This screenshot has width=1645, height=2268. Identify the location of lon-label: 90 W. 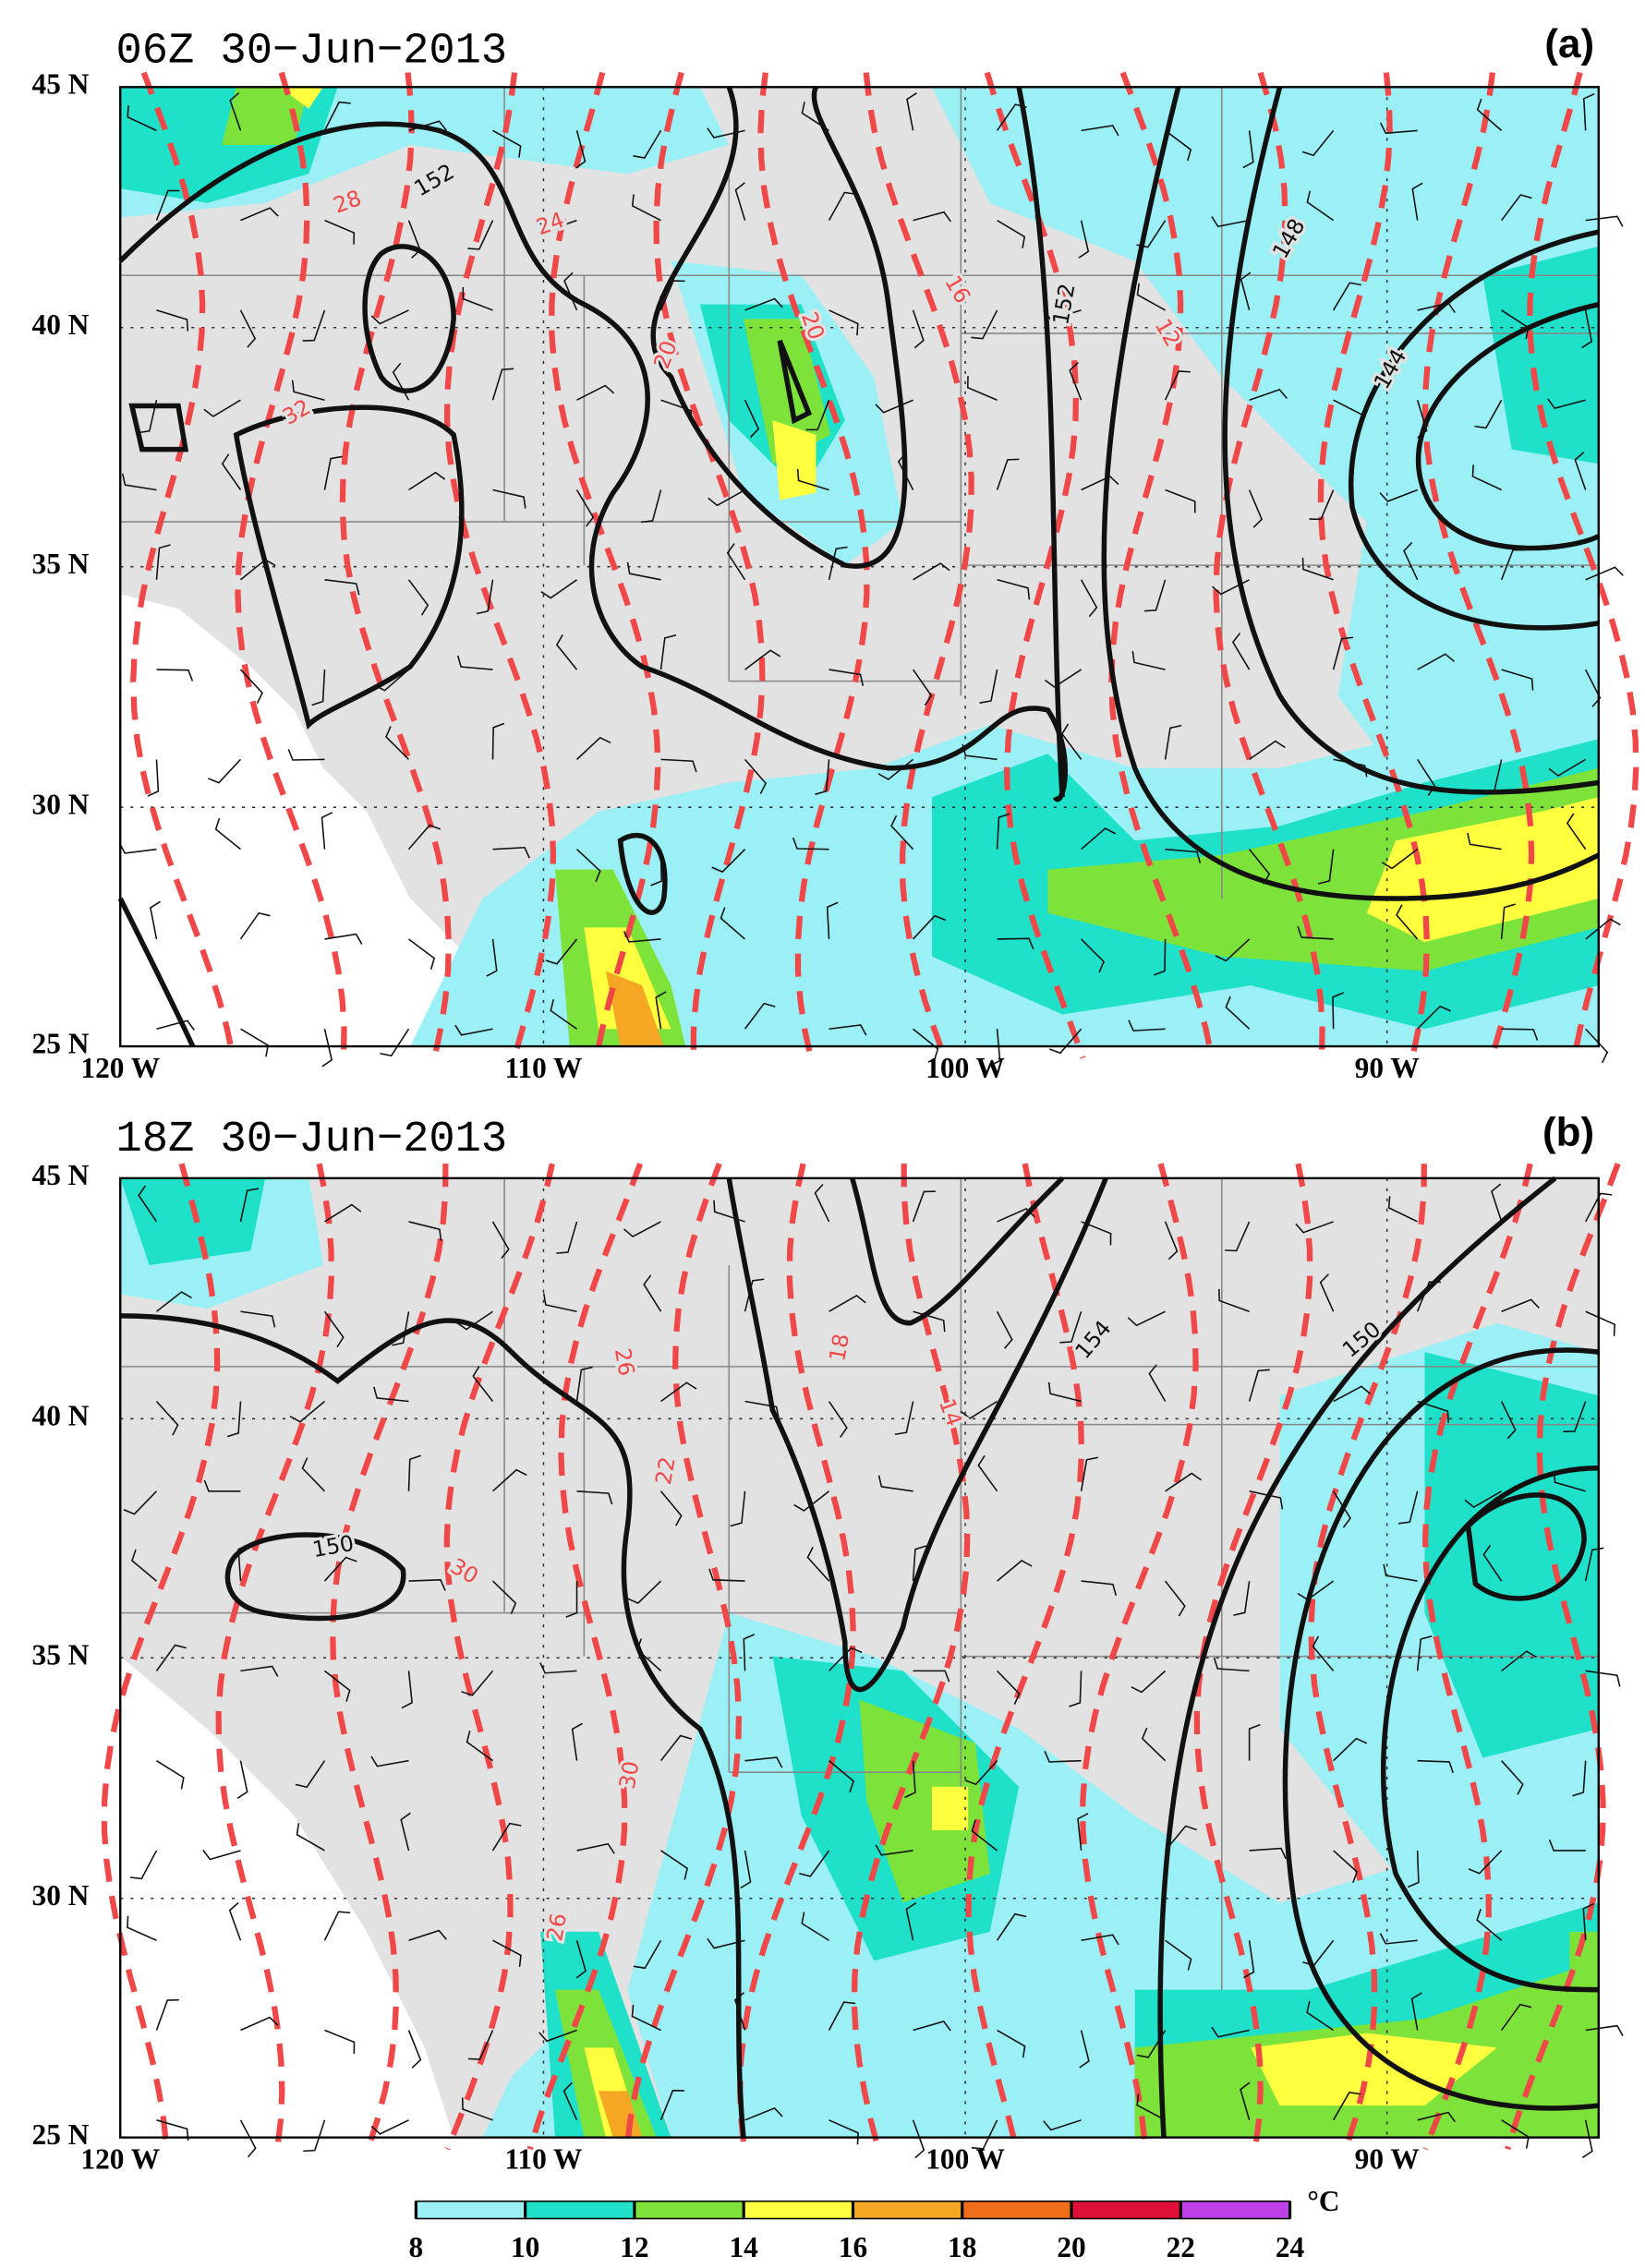
(1388, 2159).